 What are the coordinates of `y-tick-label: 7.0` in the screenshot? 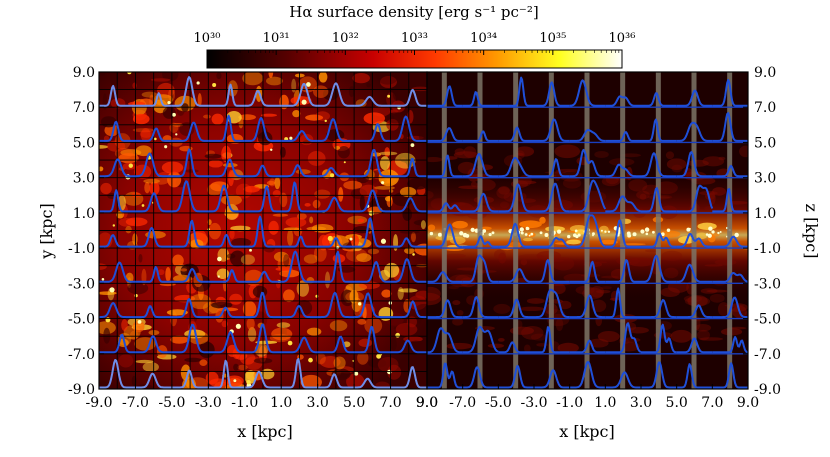 It's located at (84, 108).